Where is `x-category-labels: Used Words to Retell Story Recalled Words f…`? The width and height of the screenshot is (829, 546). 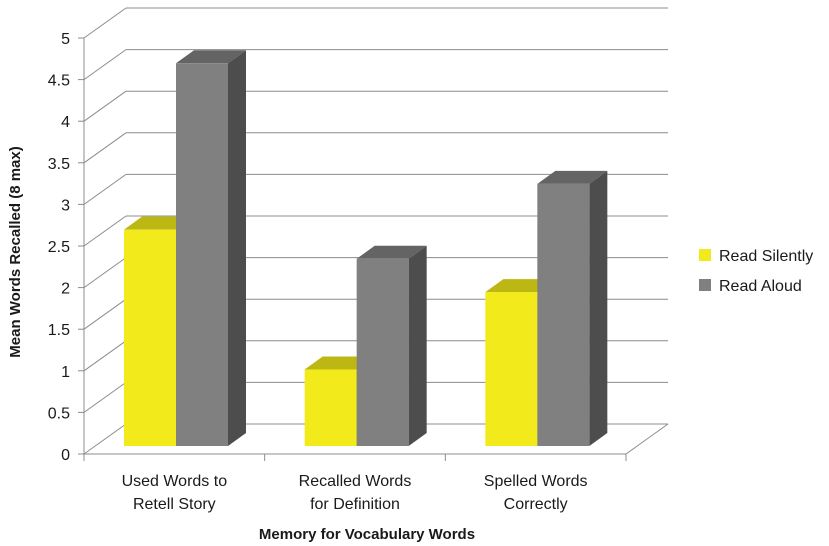 x-category-labels: Used Words to Retell Story Recalled Words f… is located at coordinates (355, 493).